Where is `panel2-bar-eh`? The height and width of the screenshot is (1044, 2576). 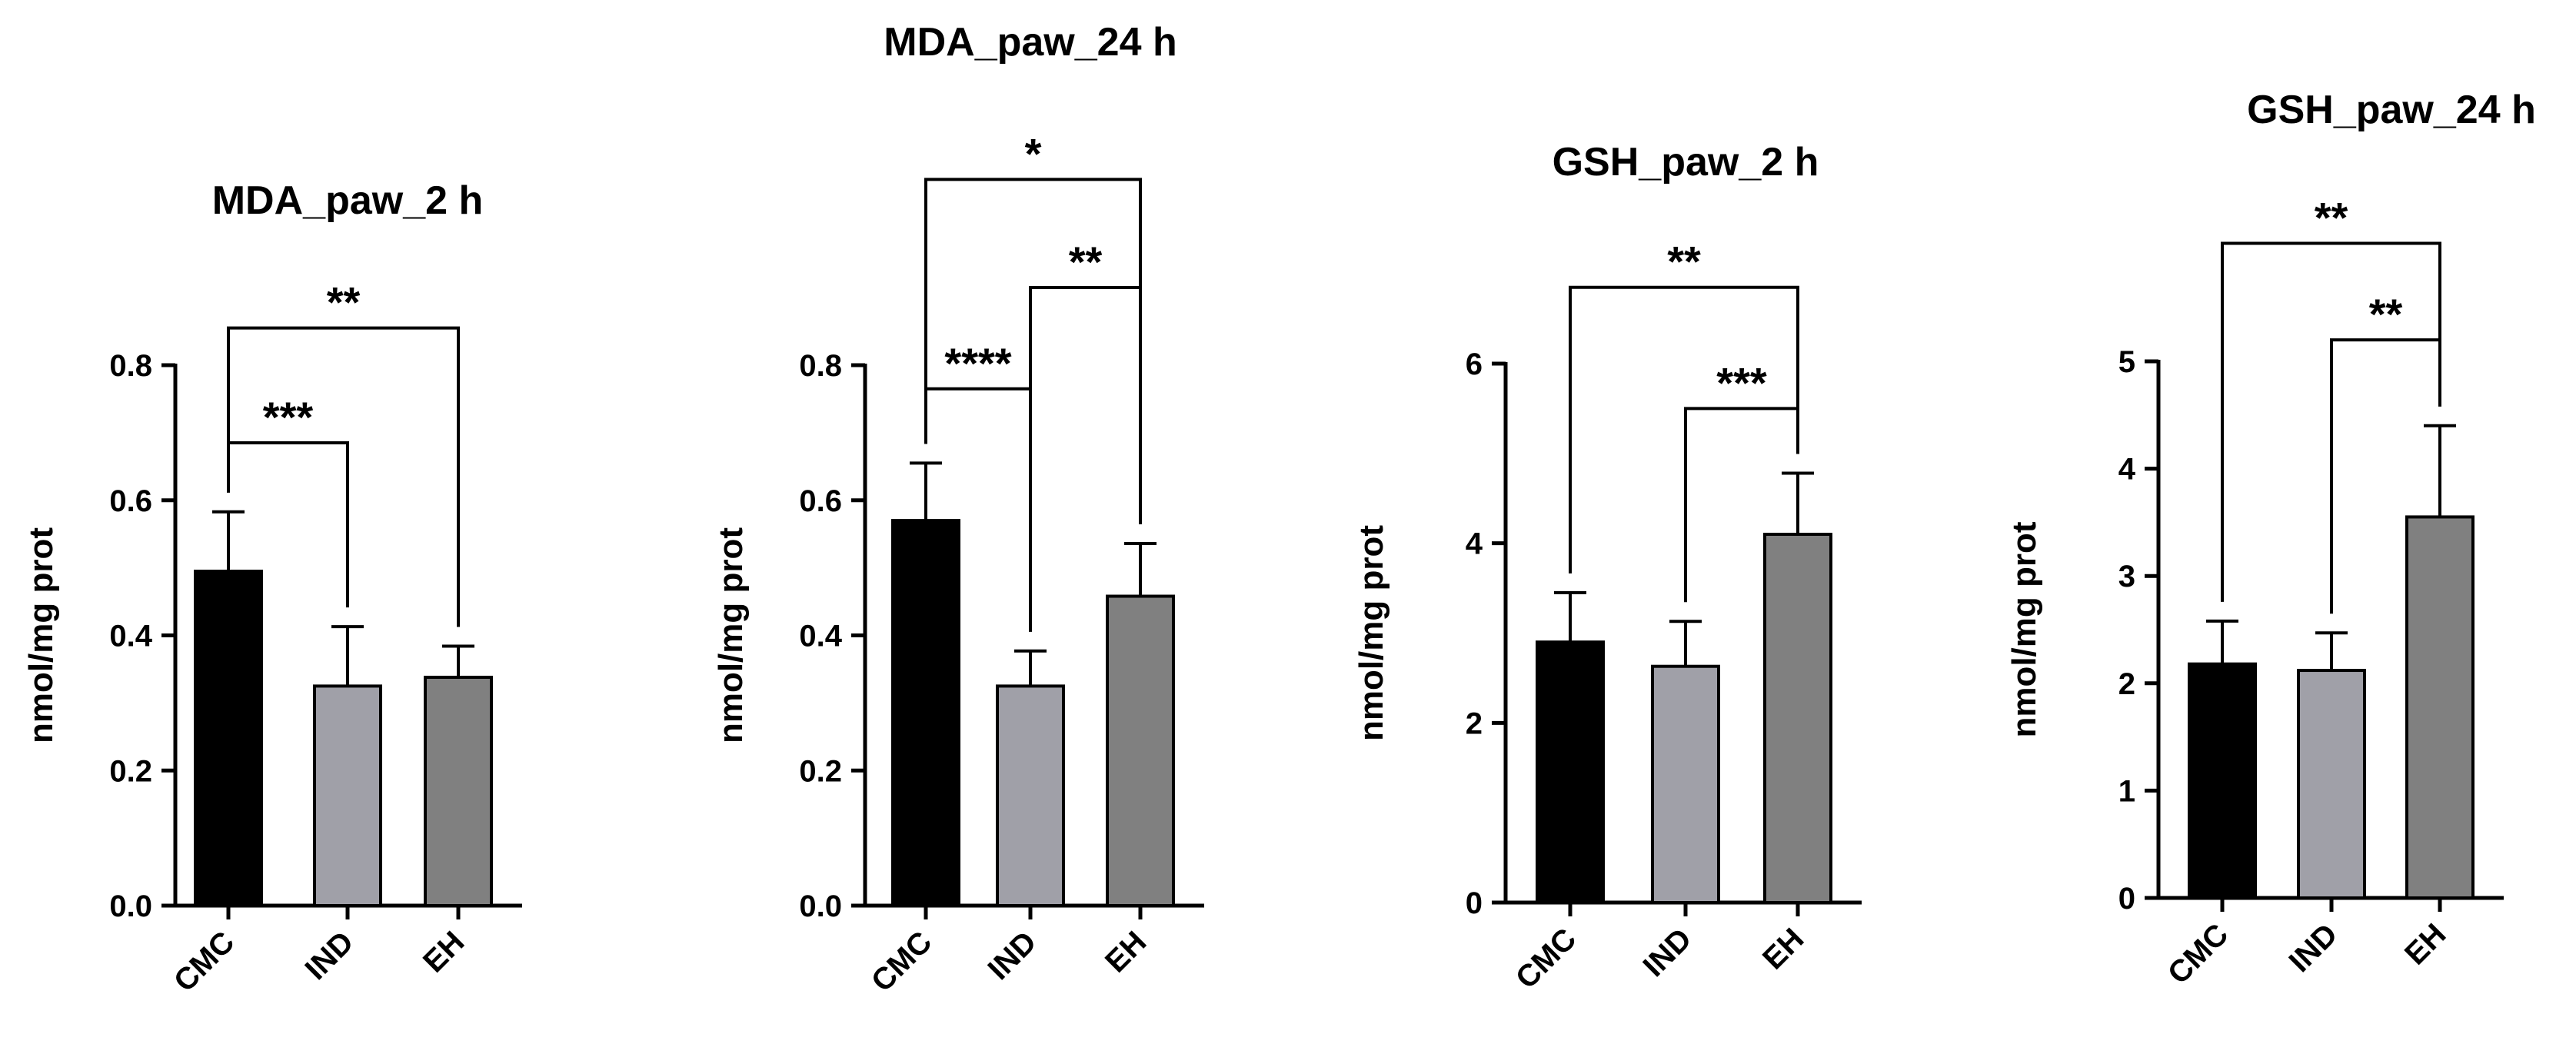 panel2-bar-eh is located at coordinates (1140, 751).